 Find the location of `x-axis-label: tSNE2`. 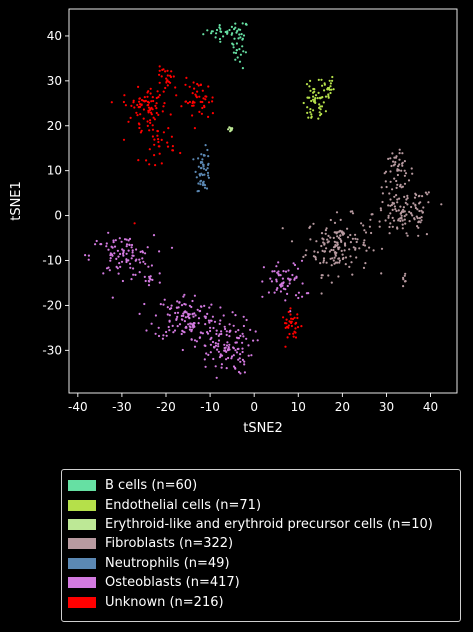

x-axis-label: tSNE2 is located at coordinates (263, 428).